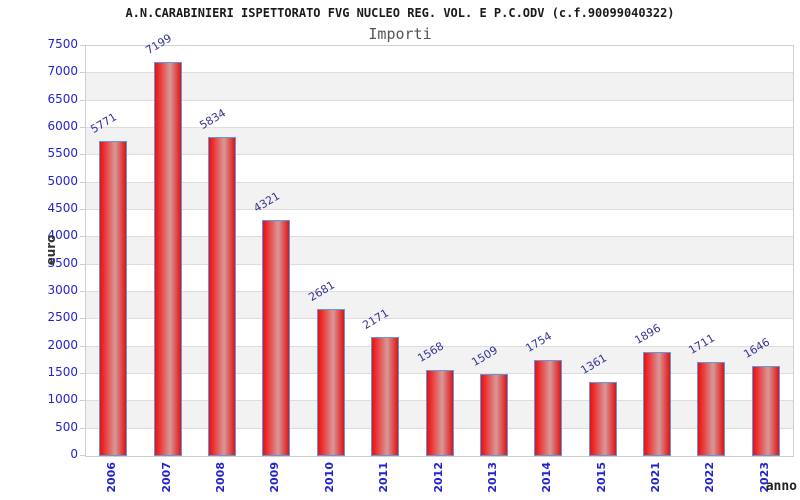 The height and width of the screenshot is (500, 800). Describe the element at coordinates (62, 98) in the screenshot. I see `y-tick-label: 6500` at that location.